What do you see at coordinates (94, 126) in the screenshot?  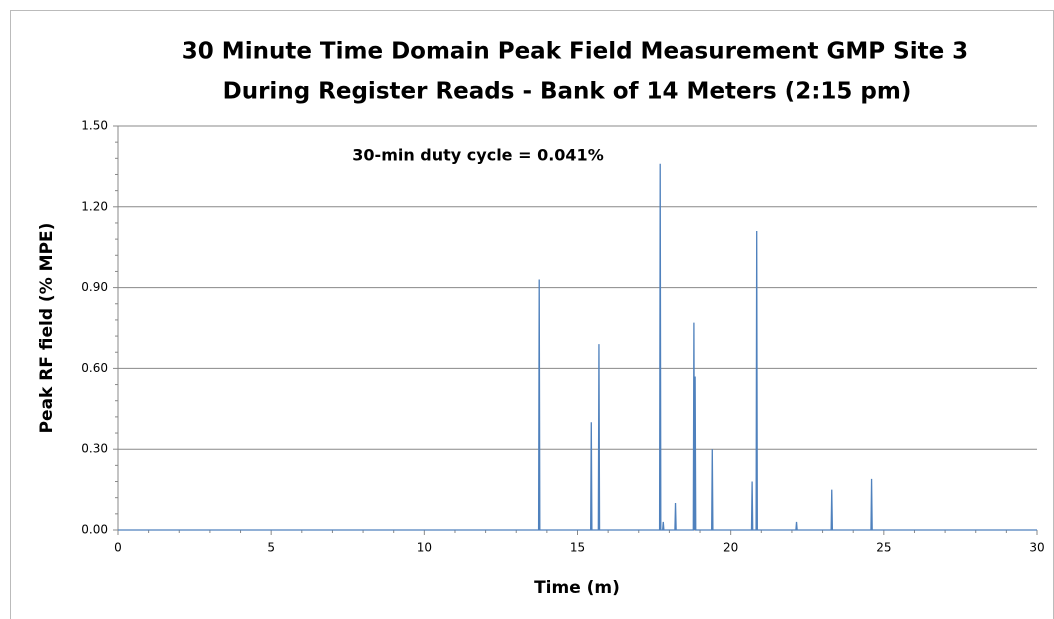 I see `y-tick-label: 1.50` at bounding box center [94, 126].